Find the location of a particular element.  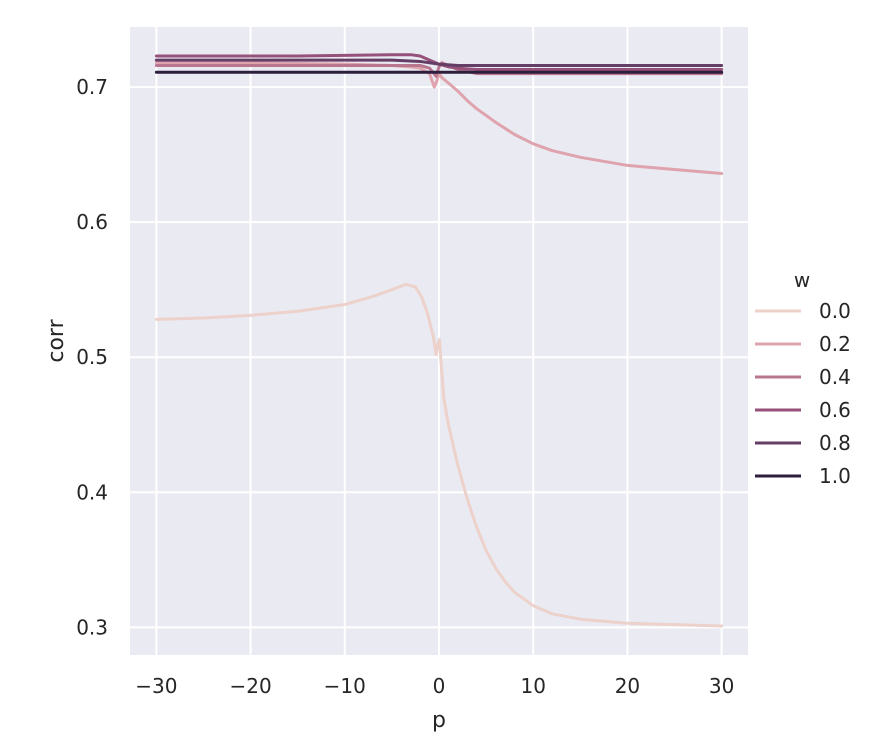

legend-label: 0.0 is located at coordinates (835, 311).